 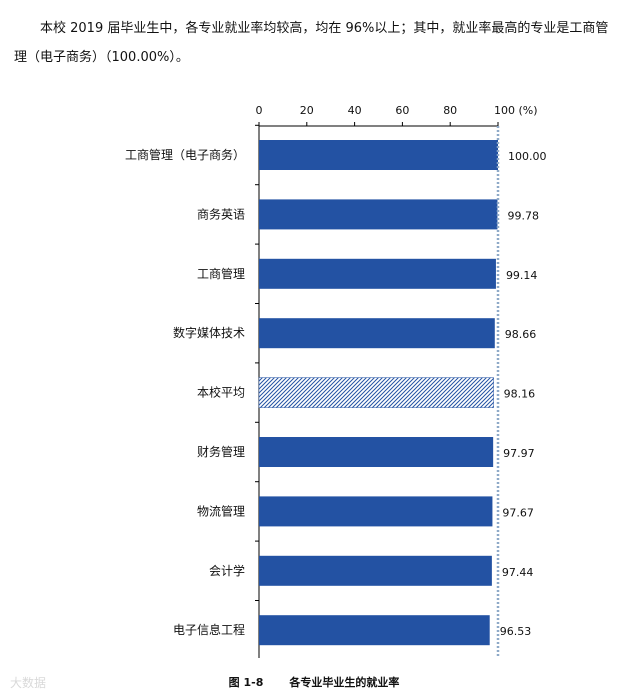 What do you see at coordinates (520, 394) in the screenshot?
I see `data-label: 98.16` at bounding box center [520, 394].